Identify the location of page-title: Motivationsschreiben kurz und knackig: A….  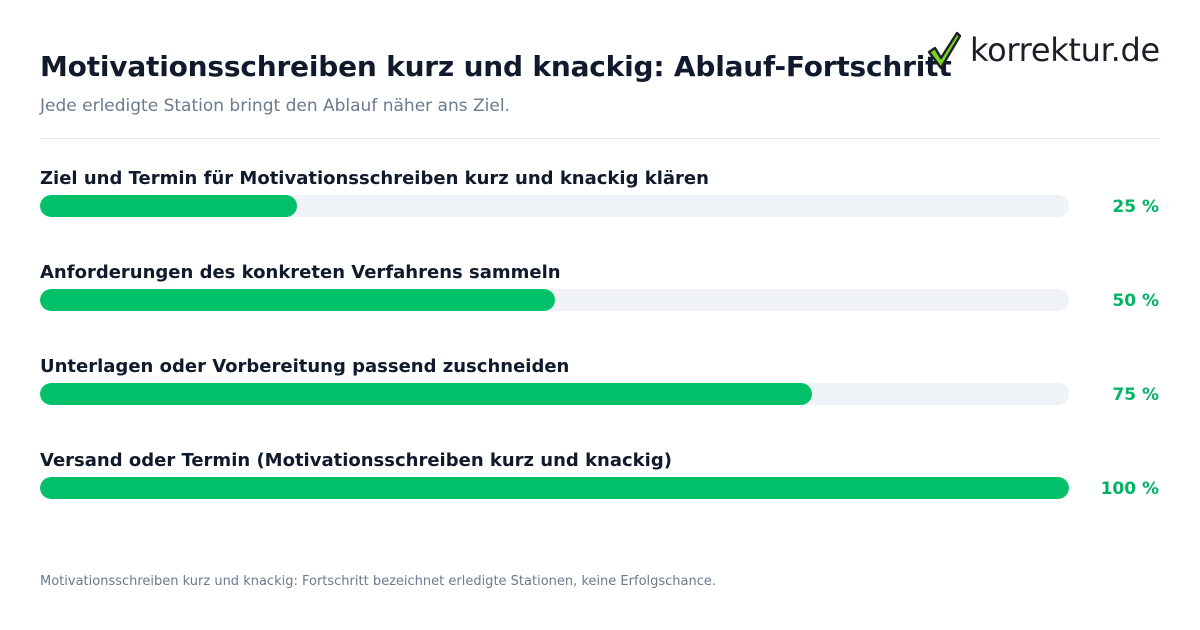
(496, 66).